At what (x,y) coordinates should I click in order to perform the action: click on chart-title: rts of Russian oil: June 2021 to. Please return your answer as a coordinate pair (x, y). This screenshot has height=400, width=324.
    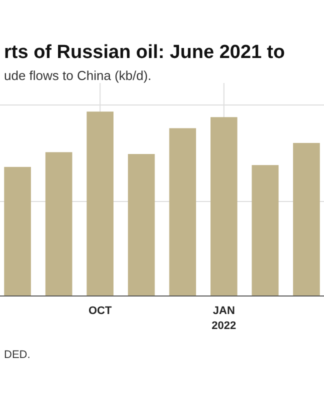
    Looking at the image, I should click on (144, 52).